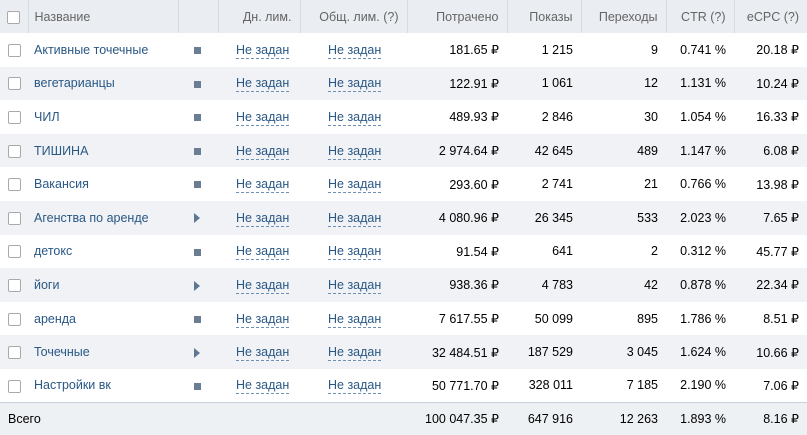 The height and width of the screenshot is (435, 807). What do you see at coordinates (557, 284) in the screenshot?
I see `impressions-cell: 4 783` at bounding box center [557, 284].